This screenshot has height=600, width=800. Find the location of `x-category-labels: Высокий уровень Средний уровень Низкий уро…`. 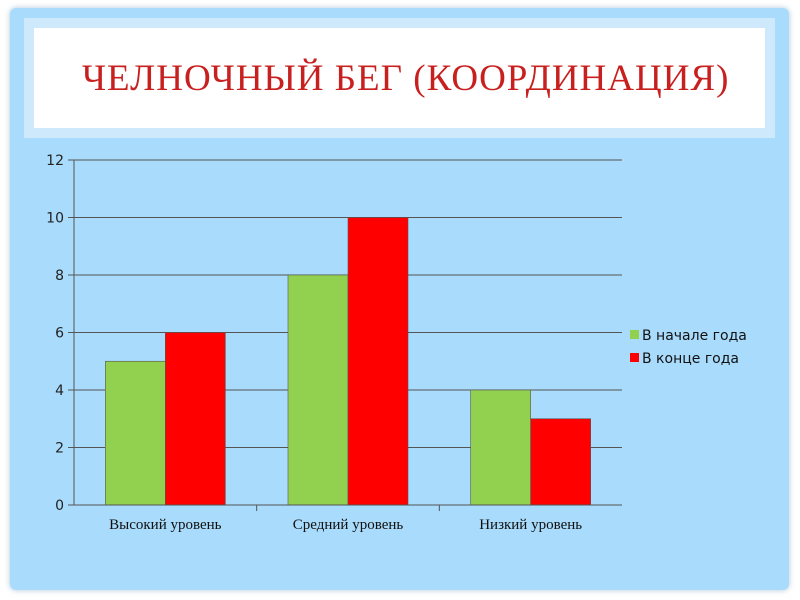

x-category-labels: Высокий уровень Средний уровень Низкий уро… is located at coordinates (345, 525).